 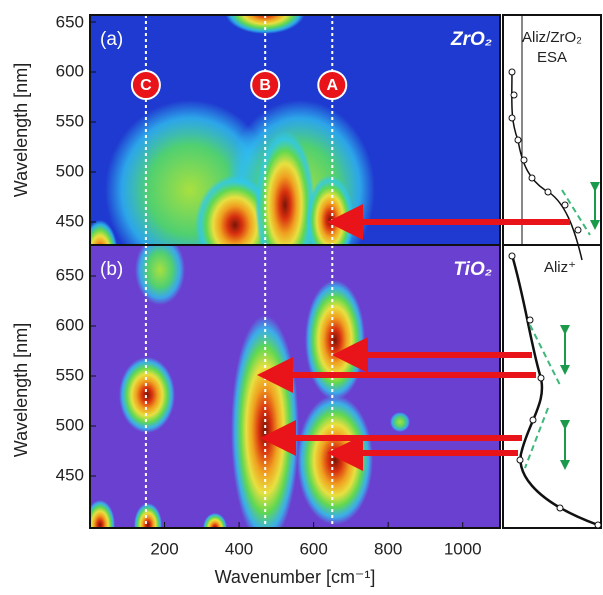 What do you see at coordinates (560, 267) in the screenshot?
I see `side-label: Aliz⁺` at bounding box center [560, 267].